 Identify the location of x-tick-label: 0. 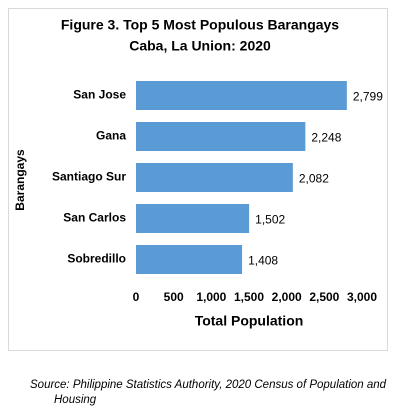
(136, 297).